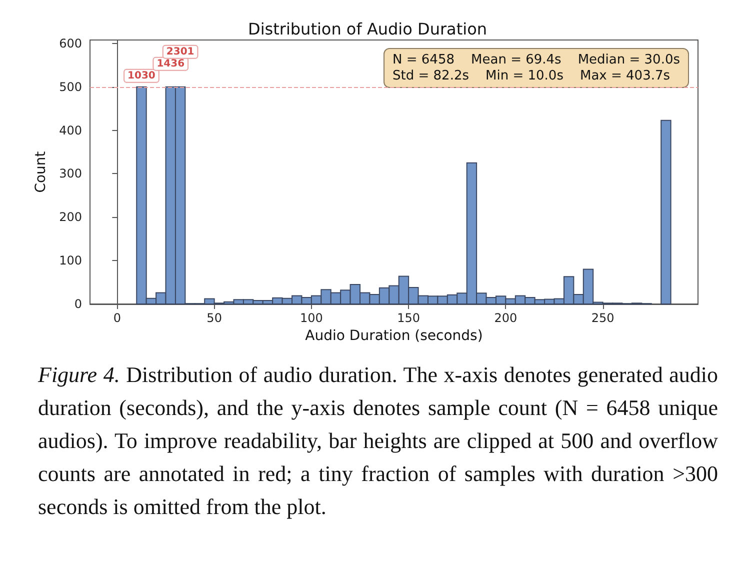 Image resolution: width=735 pixels, height=565 pixels. I want to click on y-tick-label: 600, so click(70, 43).